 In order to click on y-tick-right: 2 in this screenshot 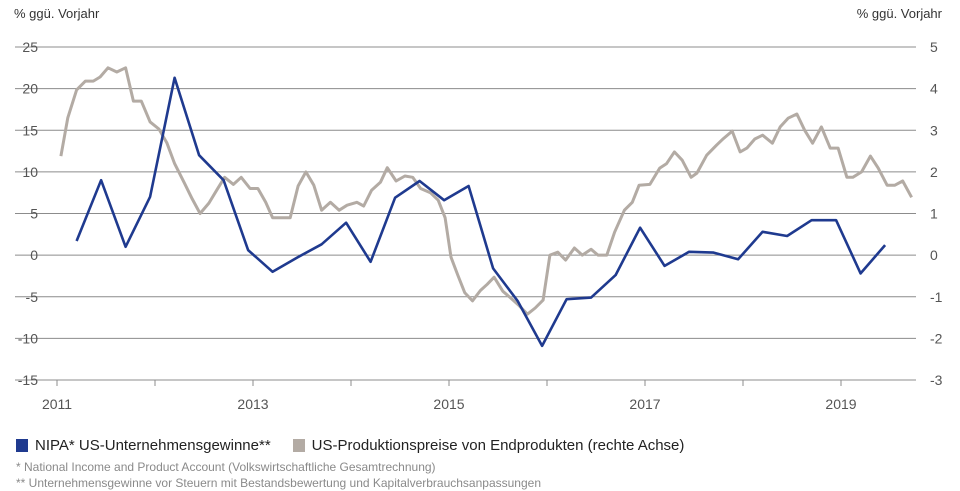, I will do `click(934, 172)`.